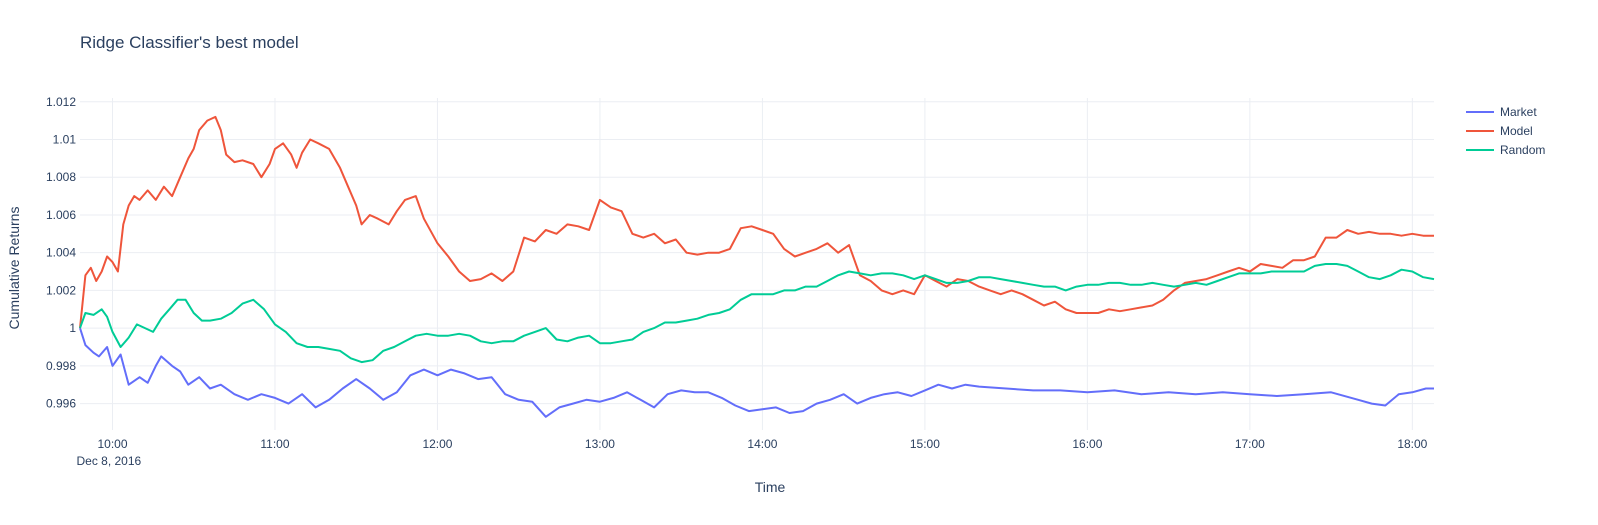  I want to click on y-axis-ticks: 0.996 0.998 1 1.002 1.004 1.006 1.008 1.01 1.012, so click(61, 253).